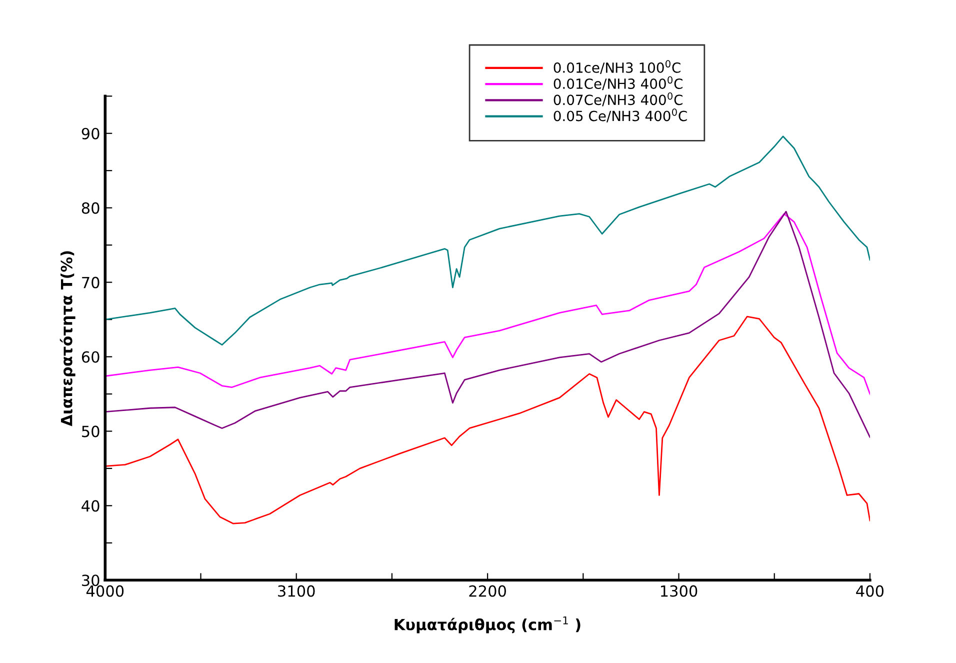 This screenshot has width=956, height=663. I want to click on y-tick-label: 70, so click(91, 282).